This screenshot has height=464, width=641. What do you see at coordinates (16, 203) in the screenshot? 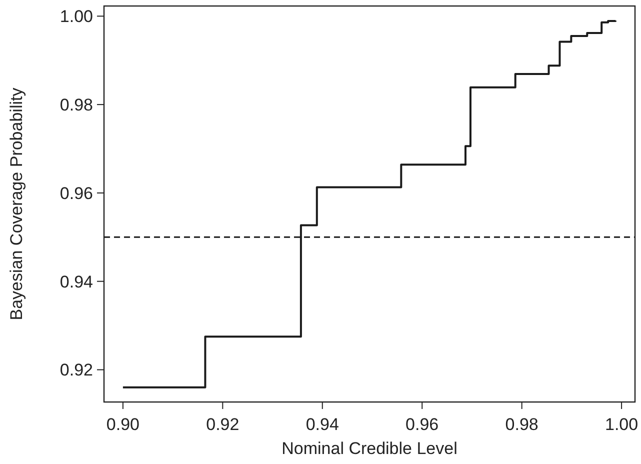
I see `y-axis-title: Bayesian Coverage Probability` at bounding box center [16, 203].